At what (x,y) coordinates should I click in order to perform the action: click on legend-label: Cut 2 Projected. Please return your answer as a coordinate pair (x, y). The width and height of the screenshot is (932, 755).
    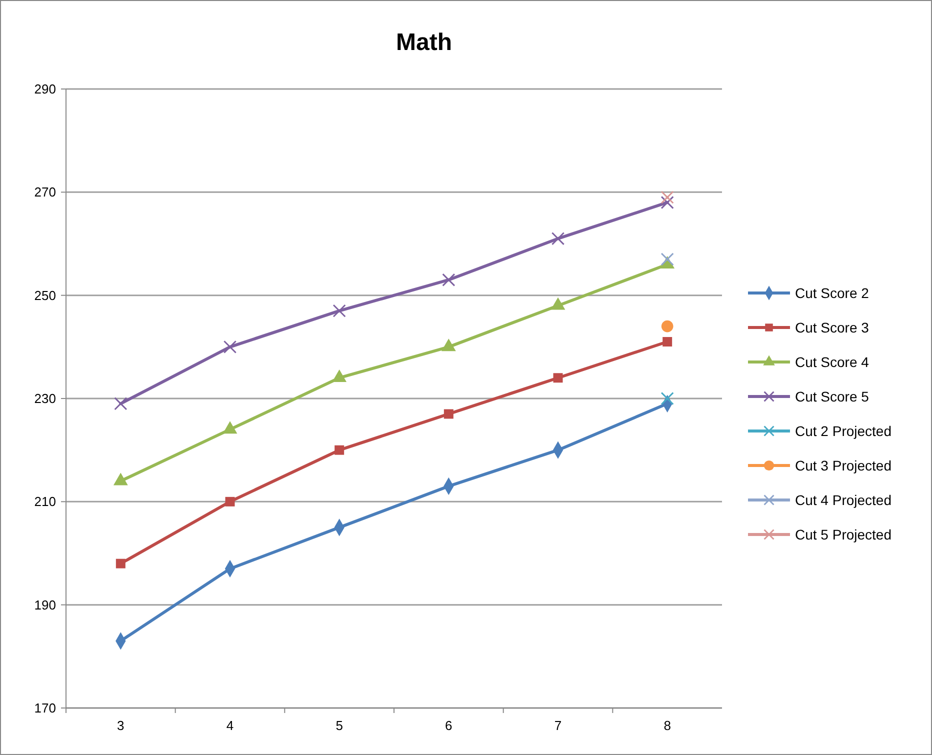
    Looking at the image, I should click on (843, 430).